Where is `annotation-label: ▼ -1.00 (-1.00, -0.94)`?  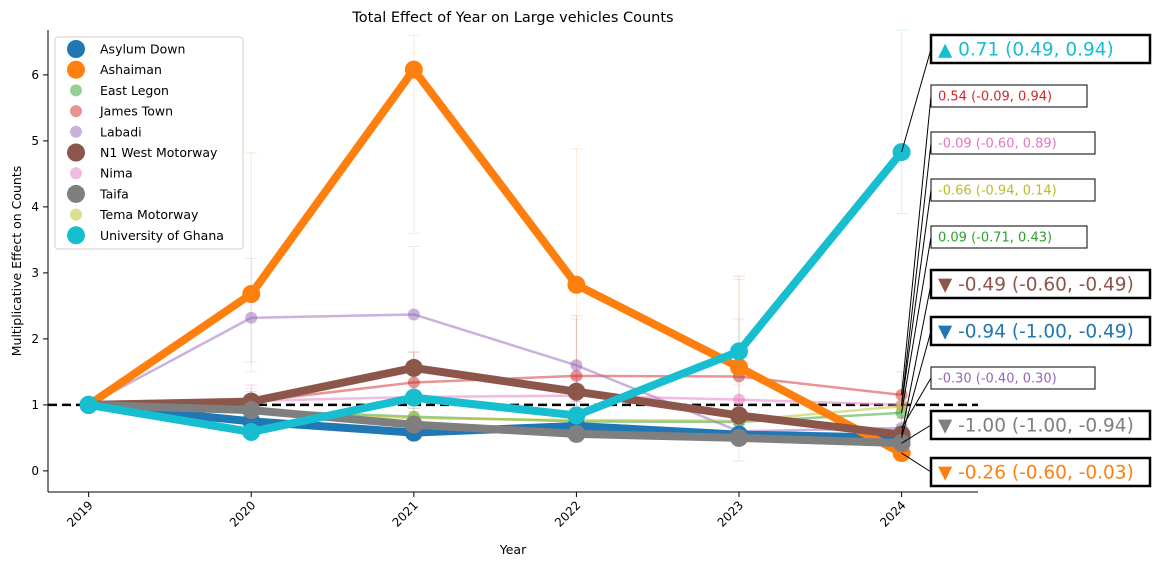 annotation-label: ▼ -1.00 (-1.00, -0.94) is located at coordinates (1036, 426).